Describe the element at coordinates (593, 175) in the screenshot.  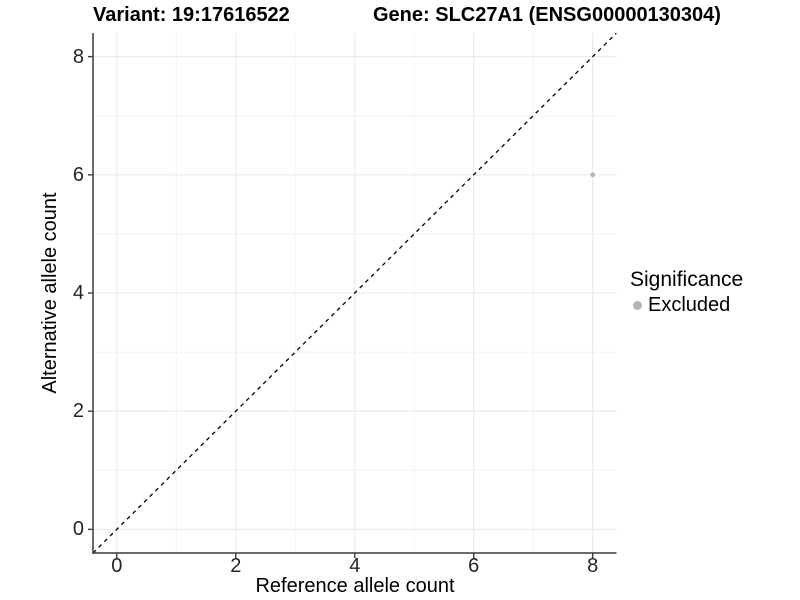
I see `data-point` at that location.